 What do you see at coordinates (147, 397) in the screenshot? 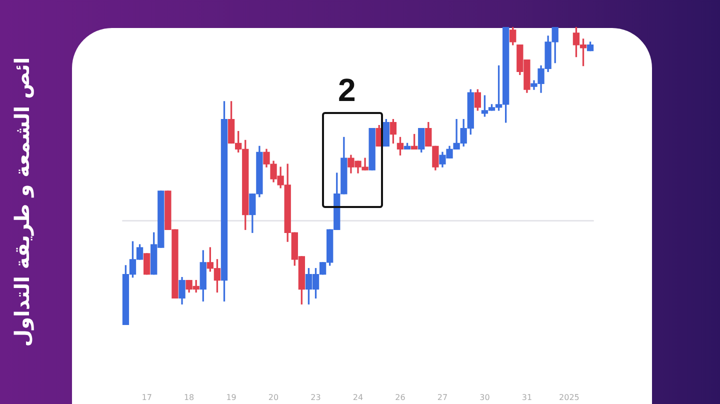
I see `x-tick-label: 17` at bounding box center [147, 397].